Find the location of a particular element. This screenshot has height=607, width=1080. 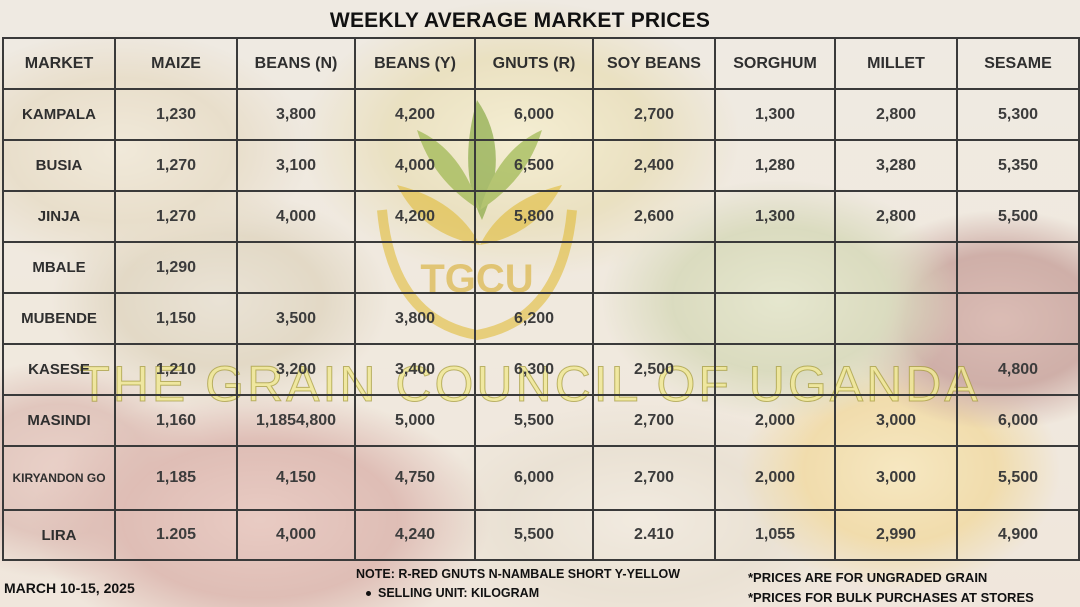

price-cell: 4,800 is located at coordinates (1018, 369).